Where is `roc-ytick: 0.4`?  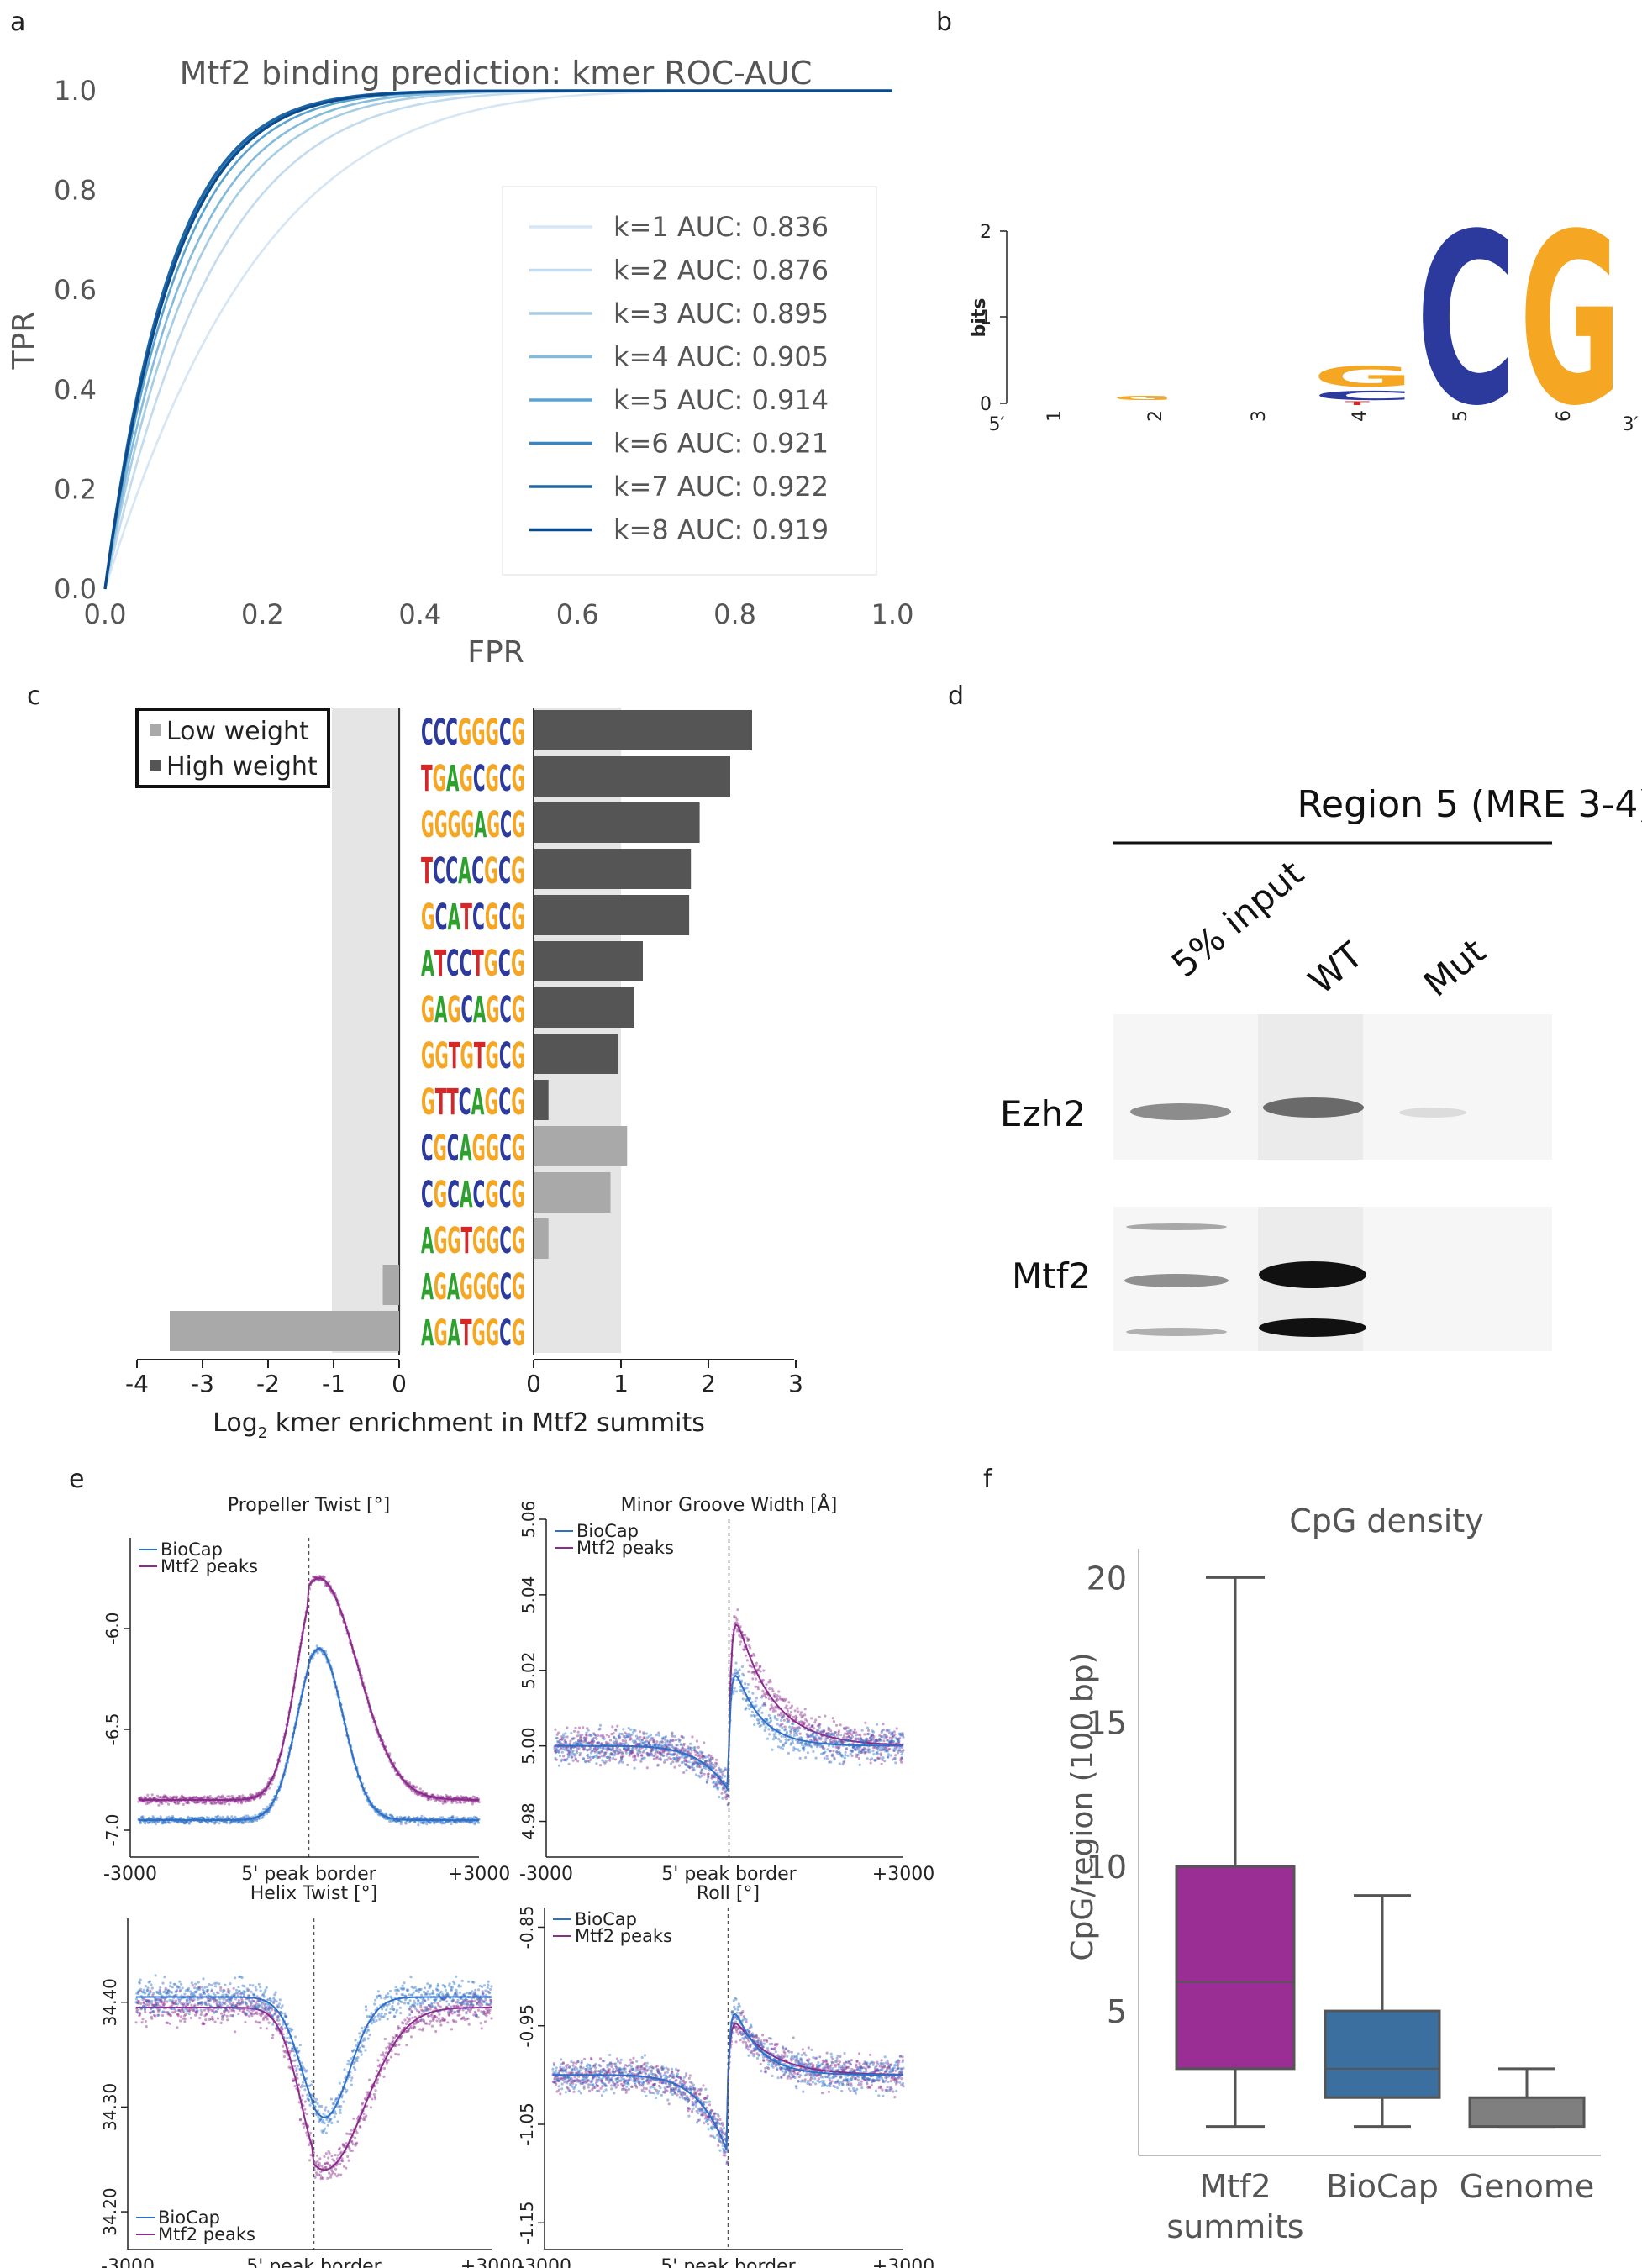 roc-ytick: 0.4 is located at coordinates (76, 390).